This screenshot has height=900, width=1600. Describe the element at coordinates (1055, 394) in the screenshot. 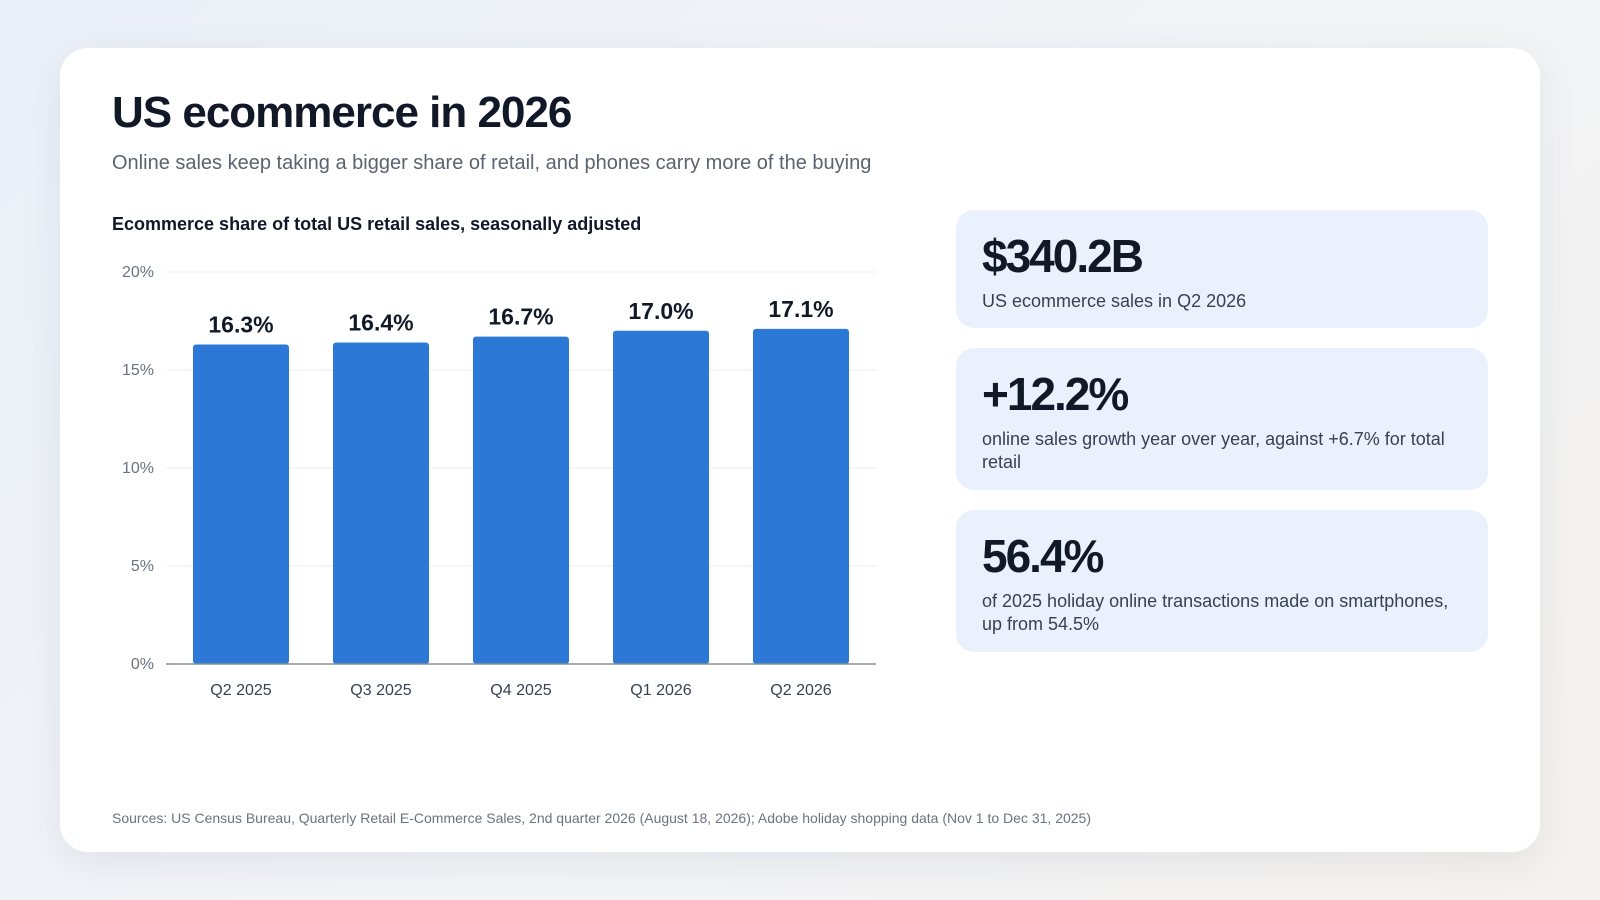

I see `stat-value-growth: +12.2%` at that location.